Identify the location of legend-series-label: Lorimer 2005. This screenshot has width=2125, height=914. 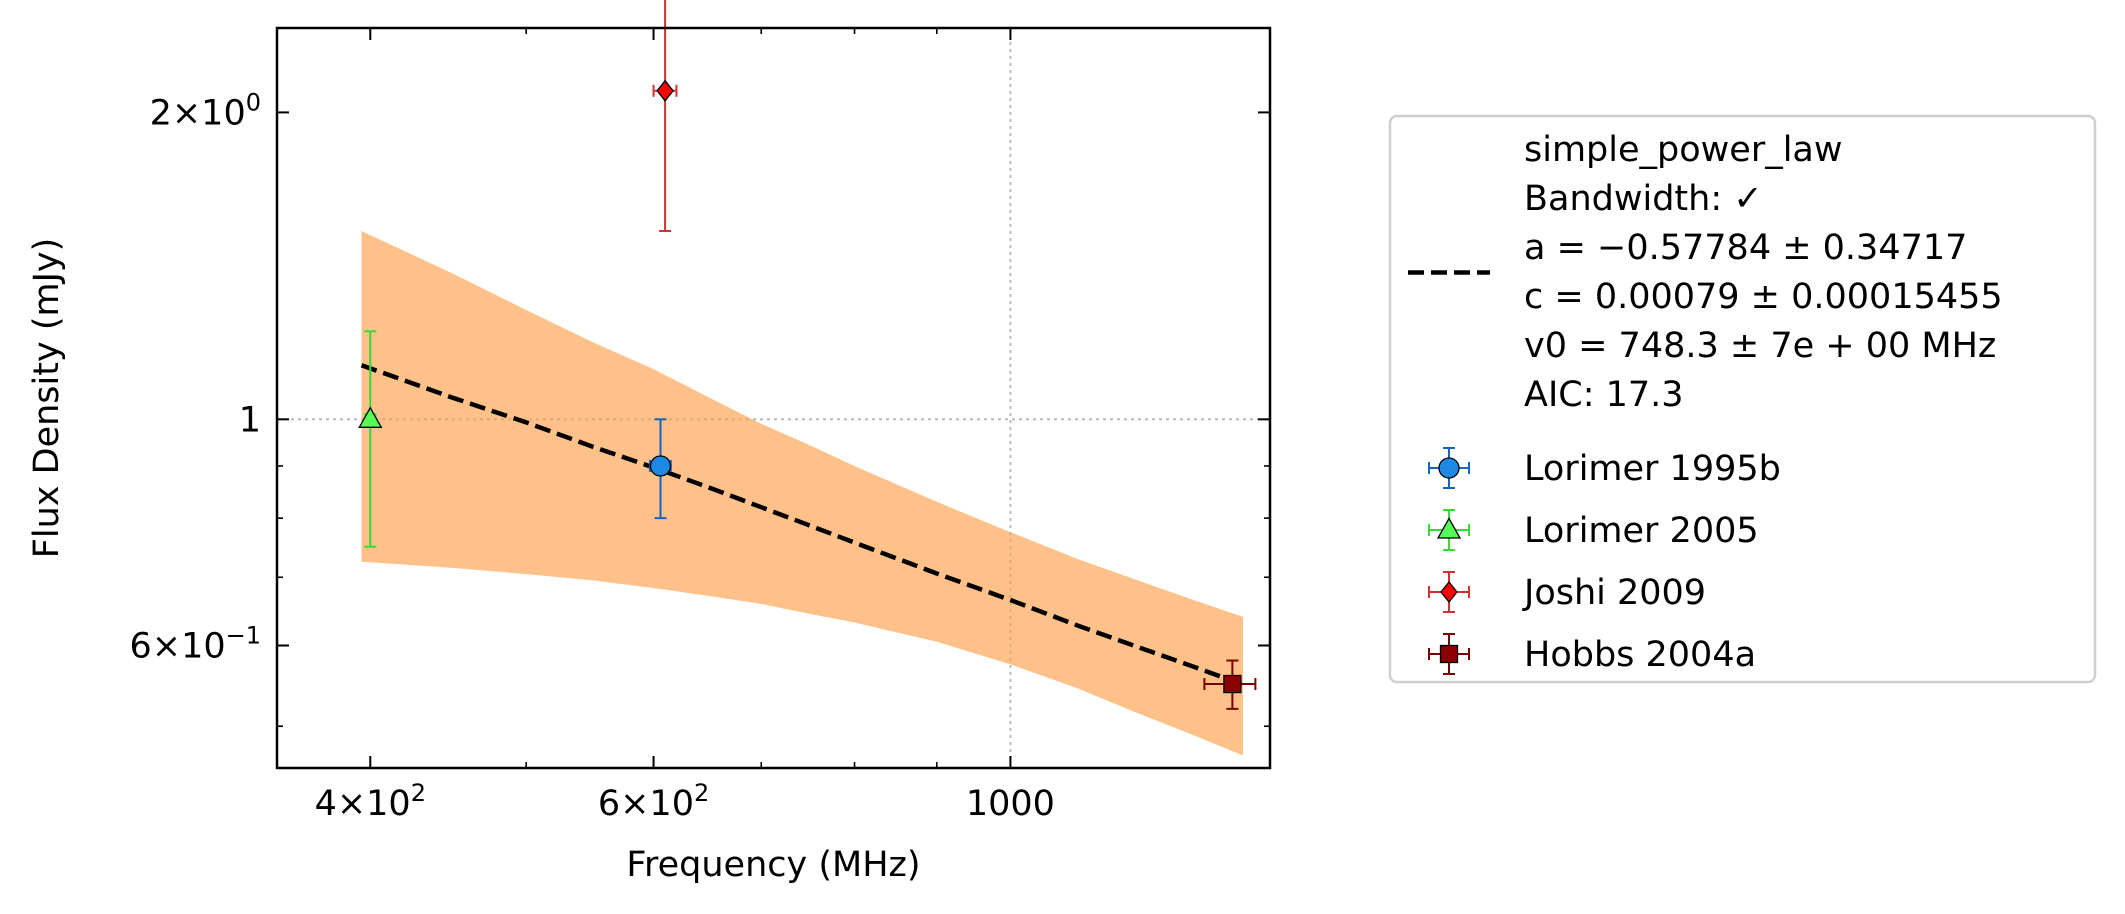
(1641, 531).